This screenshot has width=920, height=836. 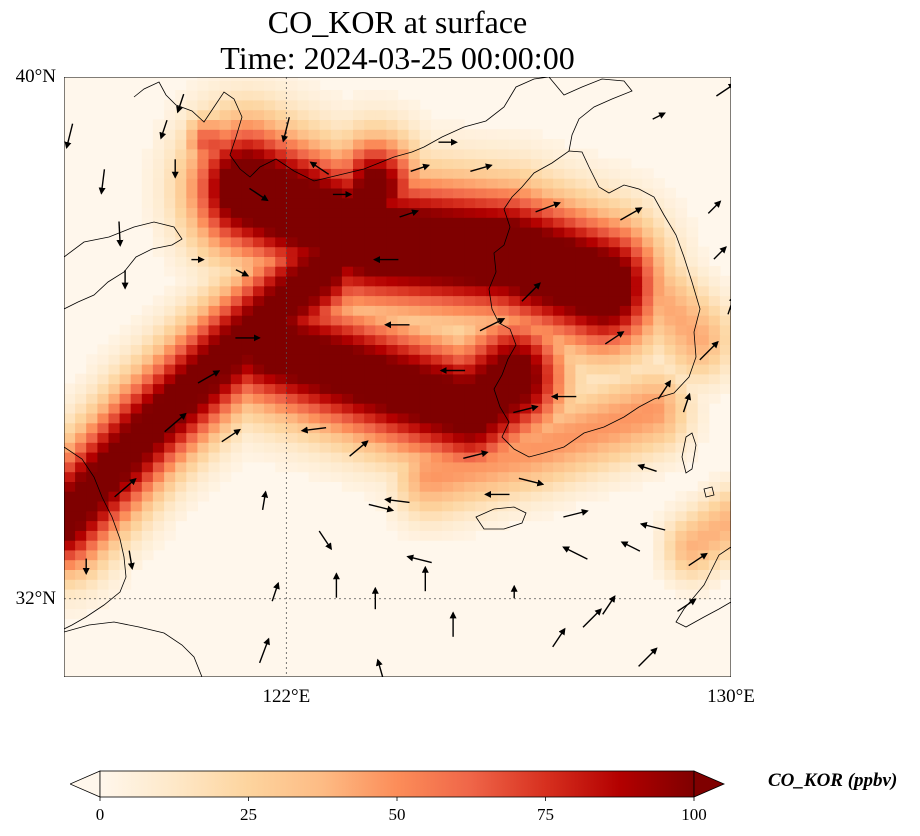 I want to click on colorbar-ramp, so click(x=397, y=784).